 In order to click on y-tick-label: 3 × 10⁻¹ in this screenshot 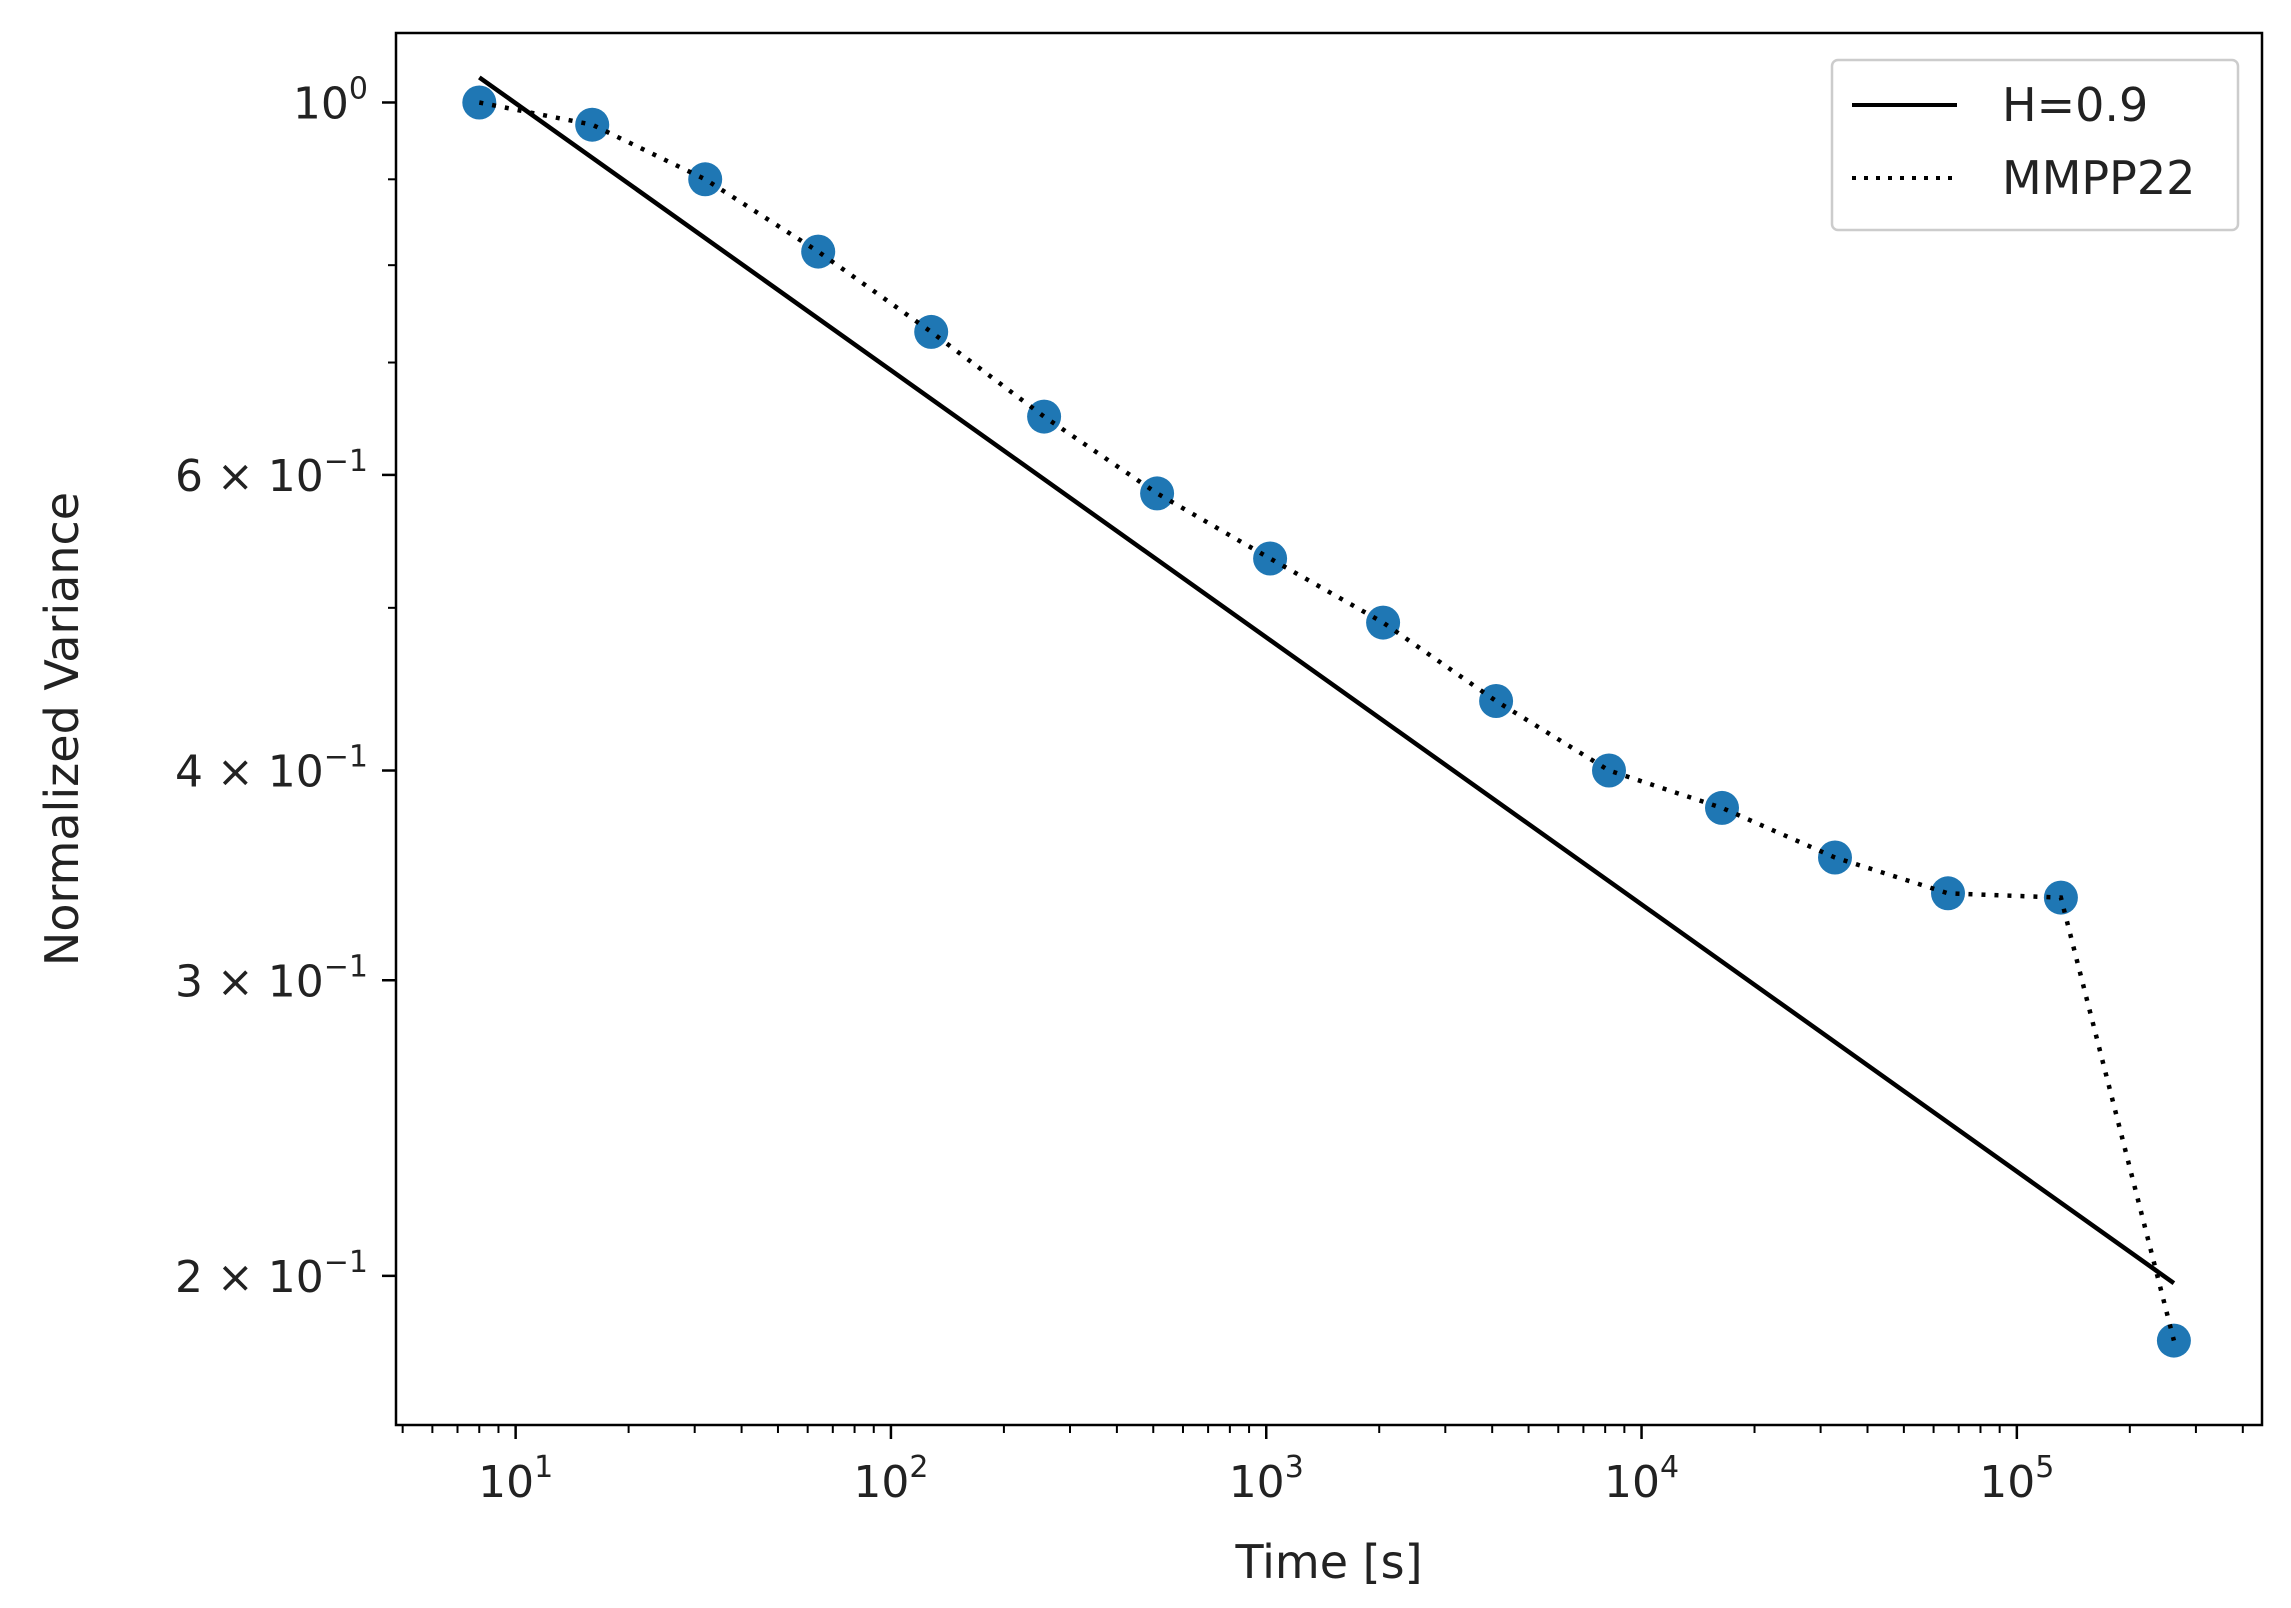, I will do `click(271, 978)`.